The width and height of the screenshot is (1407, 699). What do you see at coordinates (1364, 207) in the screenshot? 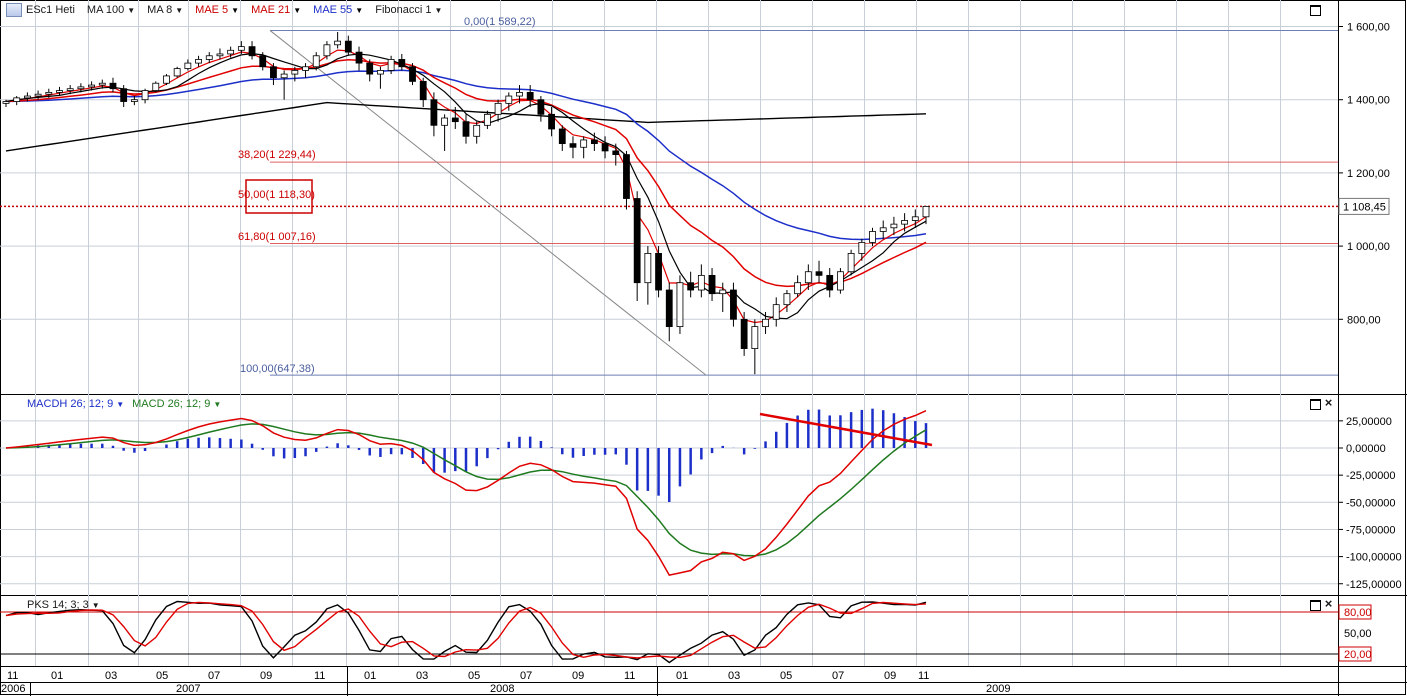
I see `last-price-label: 1 108,45` at bounding box center [1364, 207].